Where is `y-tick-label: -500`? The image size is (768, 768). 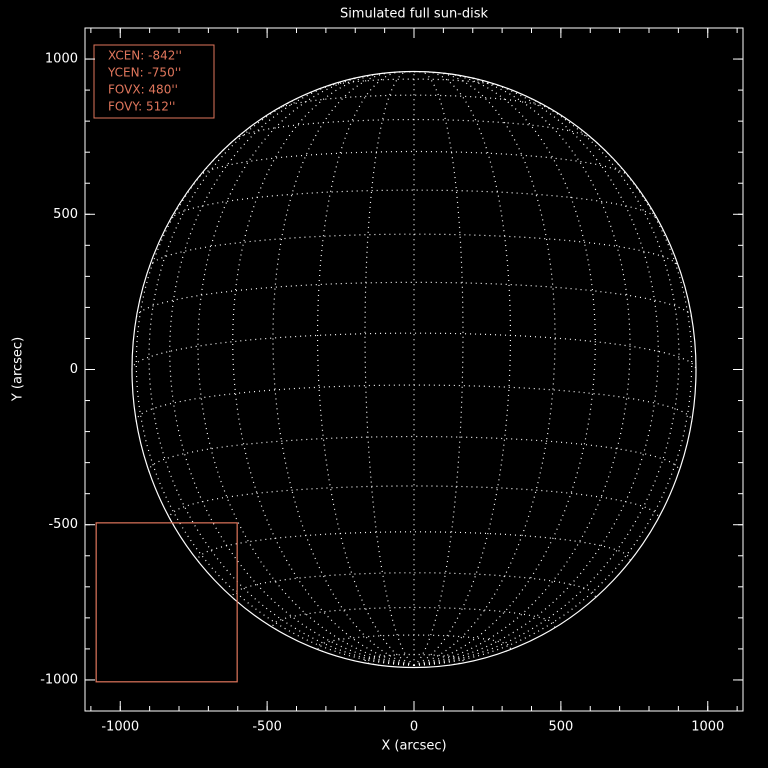
y-tick-label: -500 is located at coordinates (63, 524).